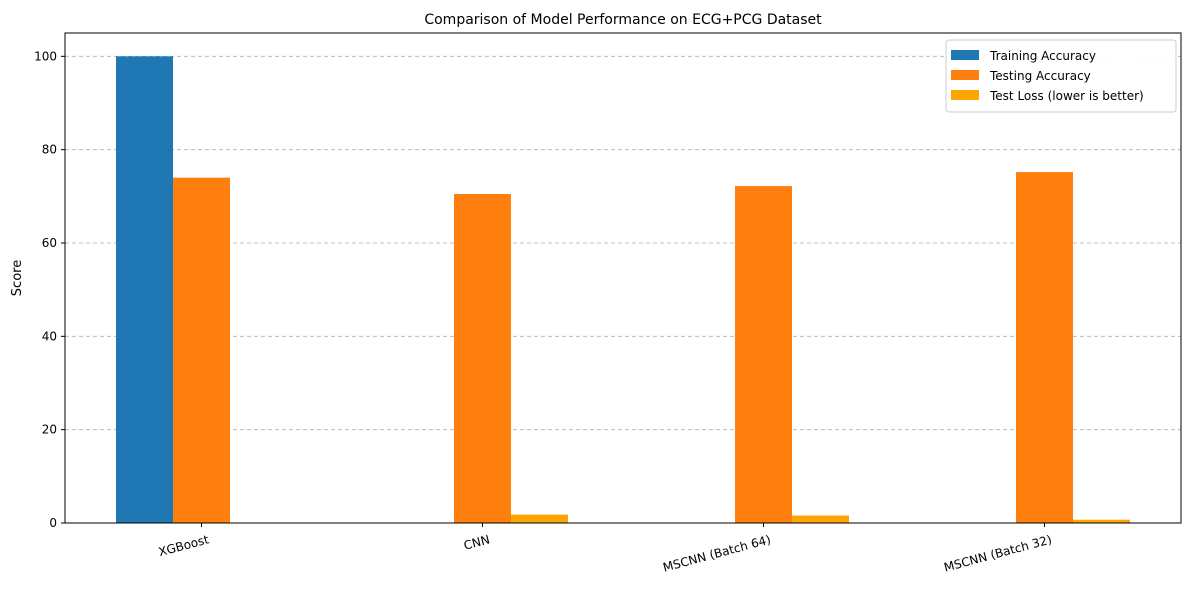 The height and width of the screenshot is (590, 1189). Describe the element at coordinates (997, 553) in the screenshot. I see `x-tick-label: MSCNN (Batch 32)` at that location.